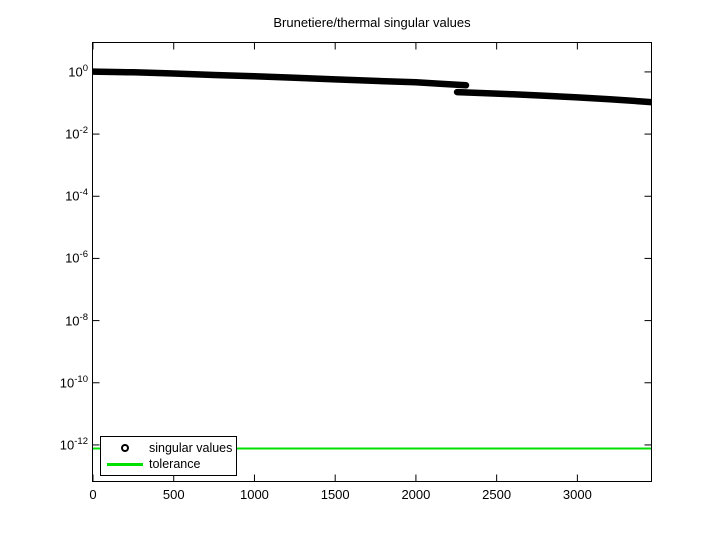 The height and width of the screenshot is (540, 720). I want to click on open-circle-marker-icon, so click(125, 448).